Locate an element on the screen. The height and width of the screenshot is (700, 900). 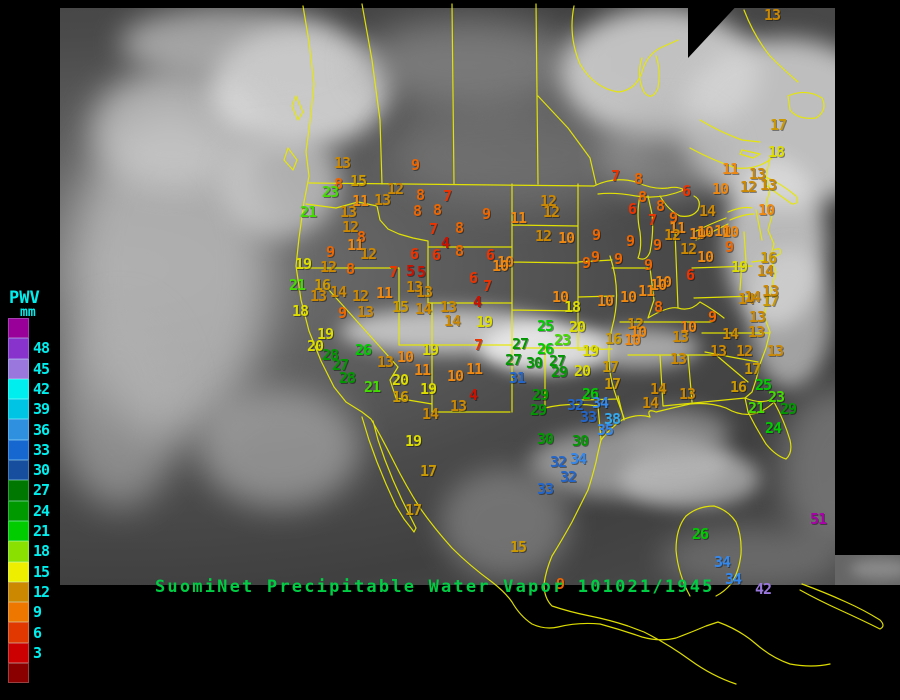
station-value: 31 is located at coordinates (517, 378).